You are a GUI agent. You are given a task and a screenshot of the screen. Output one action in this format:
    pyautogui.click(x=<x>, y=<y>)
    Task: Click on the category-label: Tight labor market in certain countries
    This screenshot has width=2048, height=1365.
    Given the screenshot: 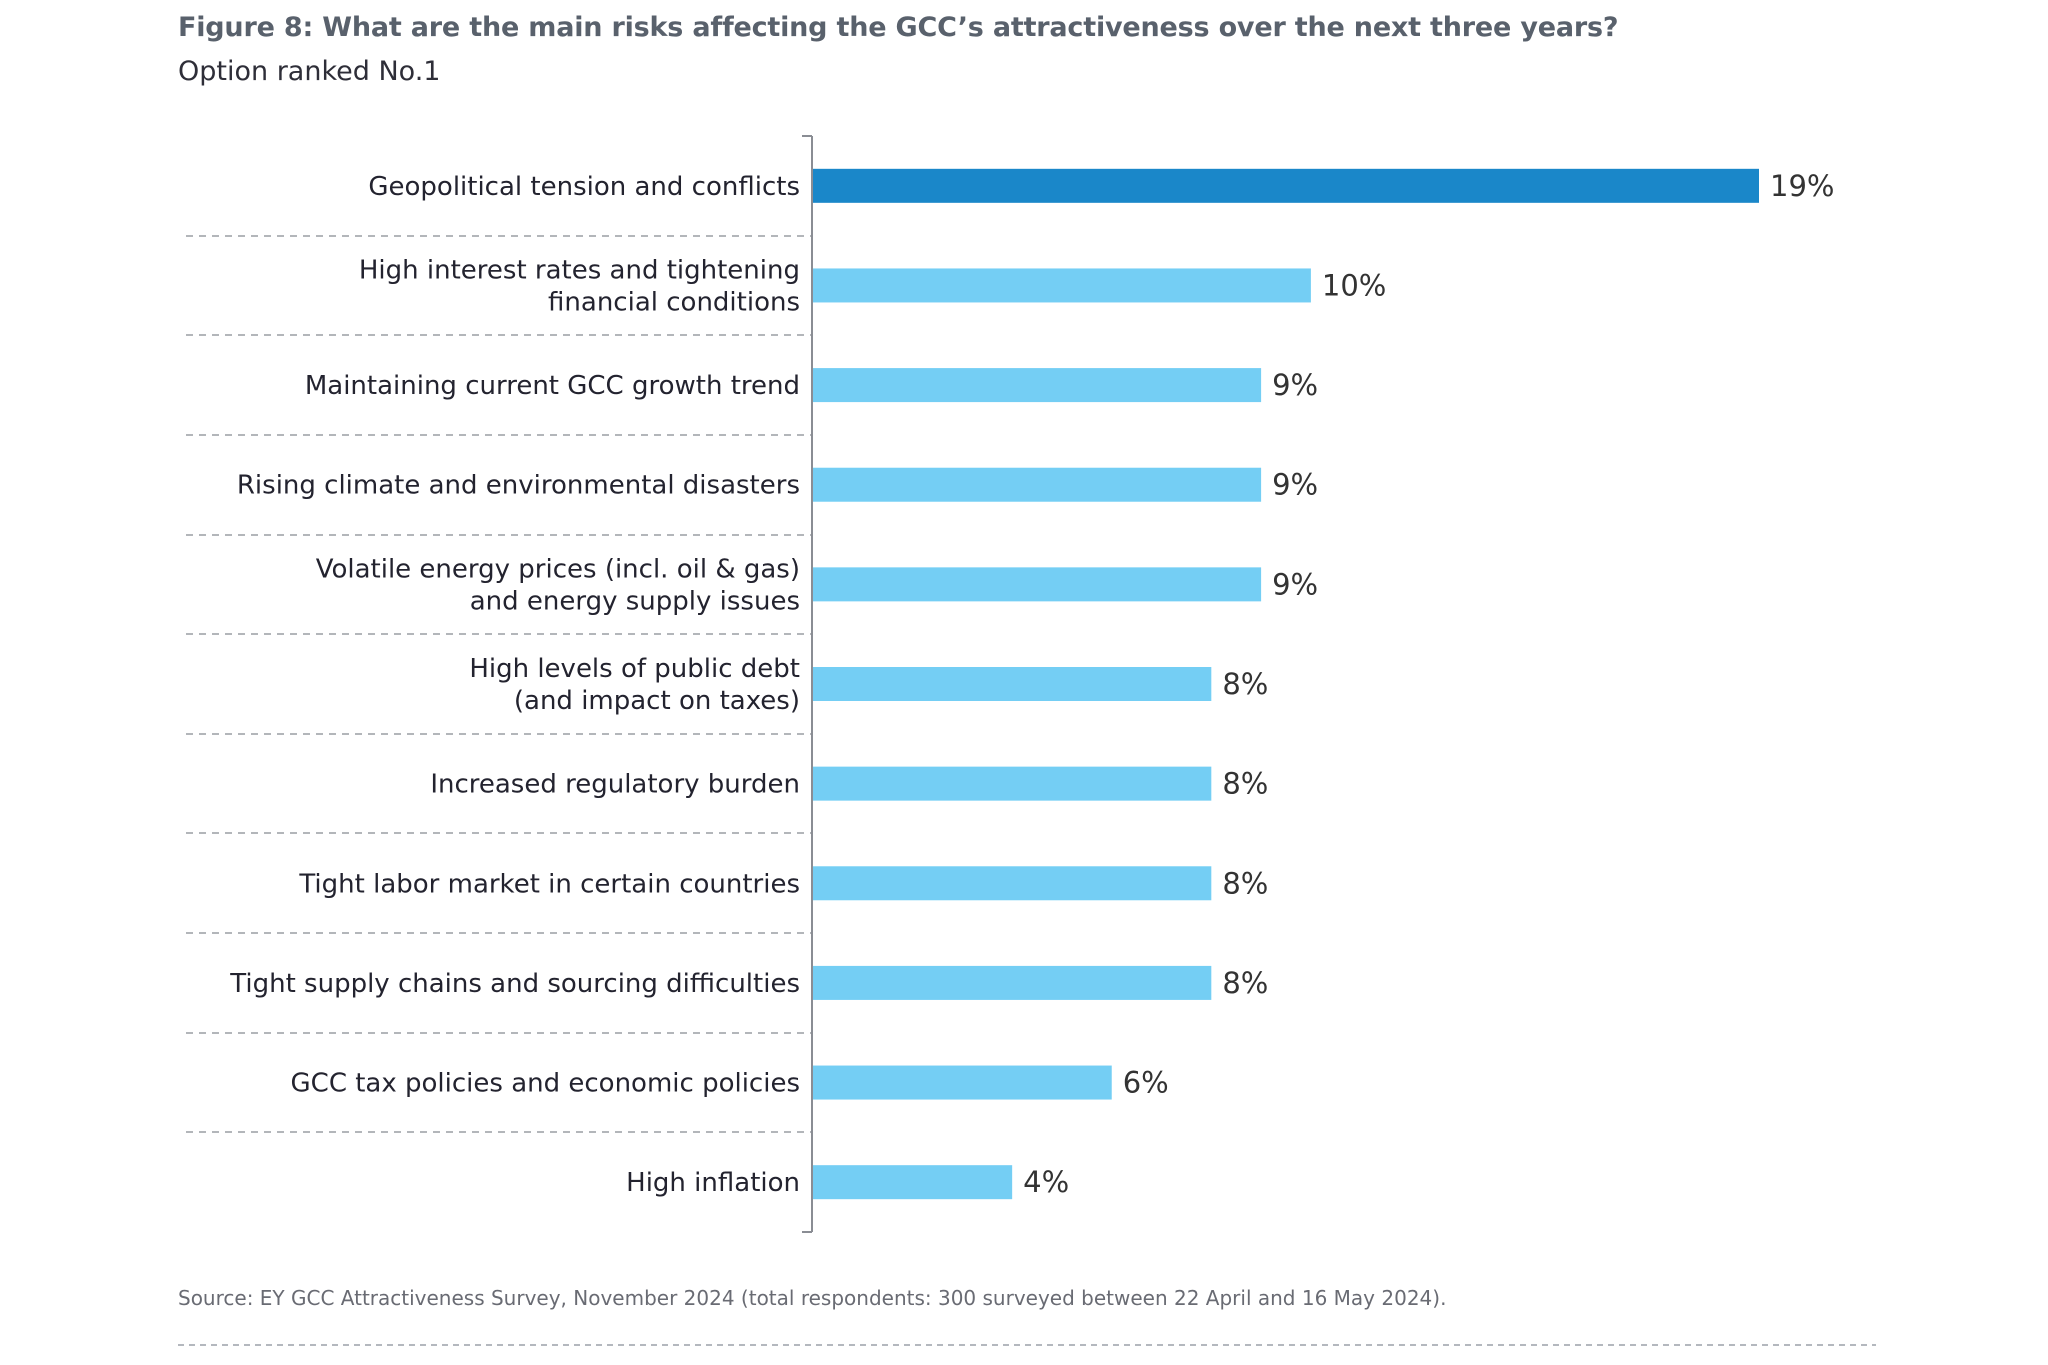 What is the action you would take?
    pyautogui.click(x=549, y=884)
    